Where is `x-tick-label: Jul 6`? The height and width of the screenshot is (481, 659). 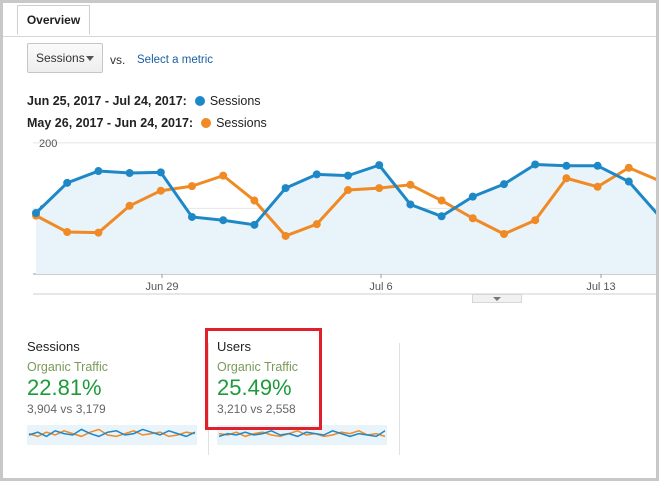 x-tick-label: Jul 6 is located at coordinates (380, 287).